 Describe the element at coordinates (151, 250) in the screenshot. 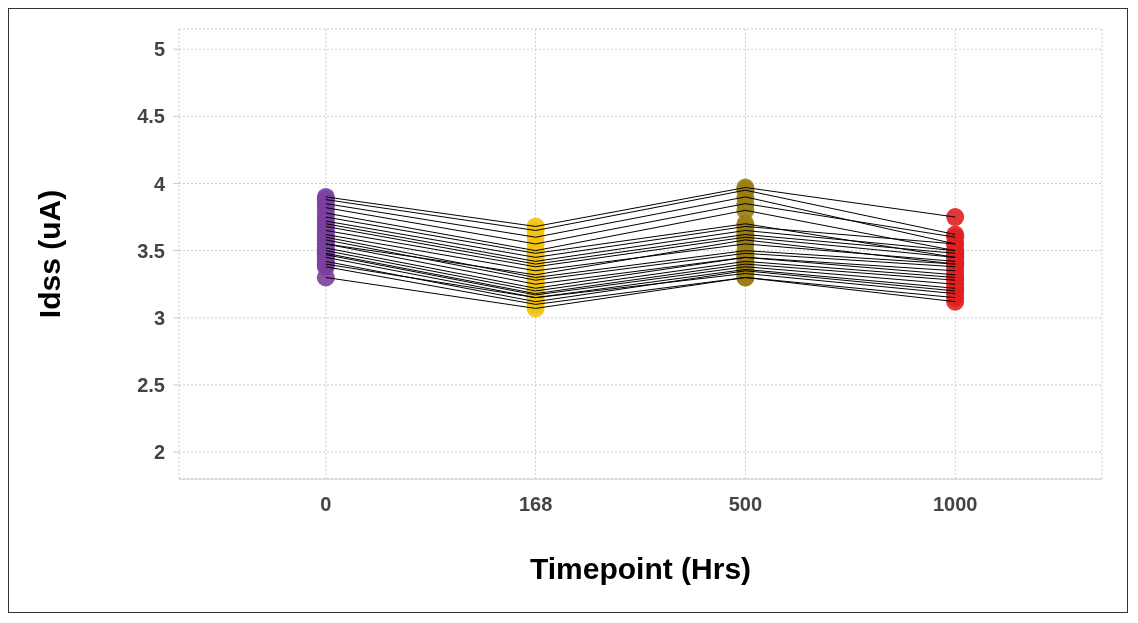

I see `y-tick-label: 3.5` at that location.